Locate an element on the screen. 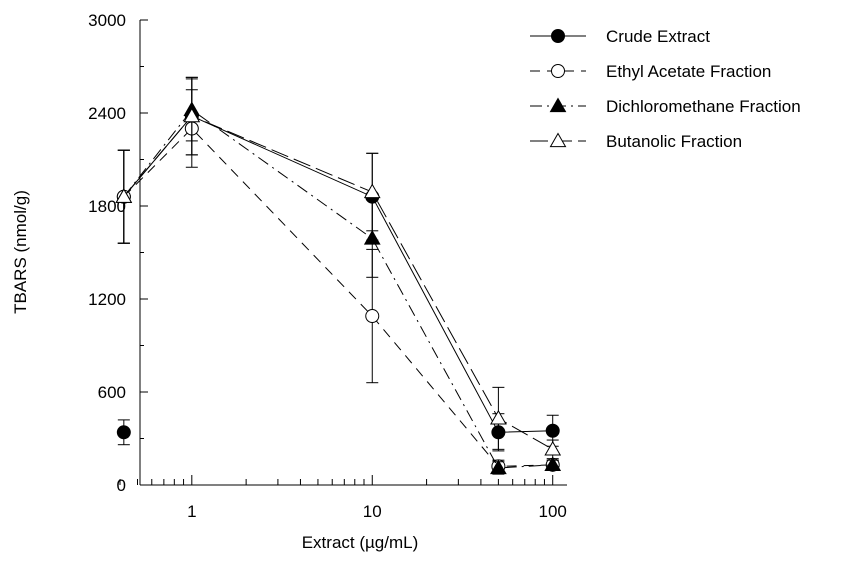 The width and height of the screenshot is (847, 562). legend-label: Ethyl Acetate Fraction is located at coordinates (688, 71).